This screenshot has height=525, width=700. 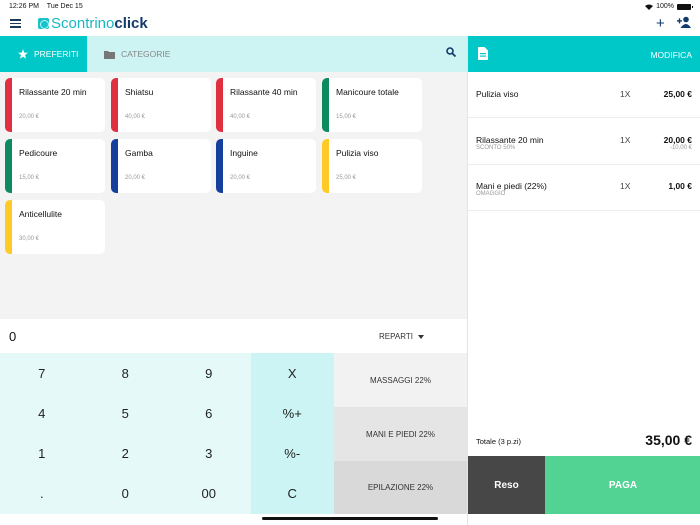 What do you see at coordinates (350, 6) in the screenshot?
I see `status-bar: 12:26 PM Tue Dec 15 100%` at bounding box center [350, 6].